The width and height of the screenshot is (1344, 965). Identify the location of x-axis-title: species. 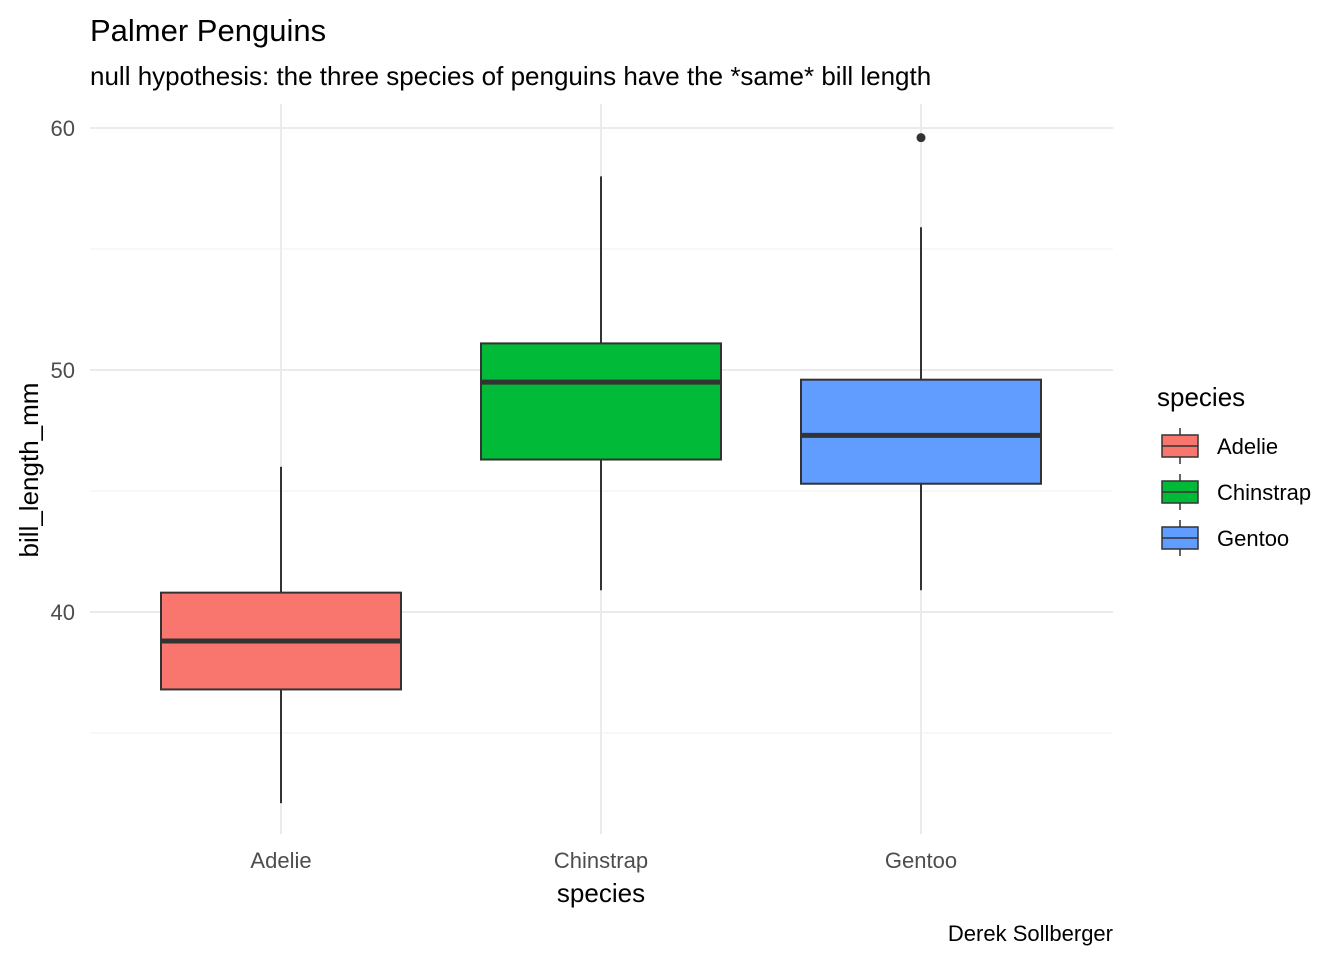
(601, 893).